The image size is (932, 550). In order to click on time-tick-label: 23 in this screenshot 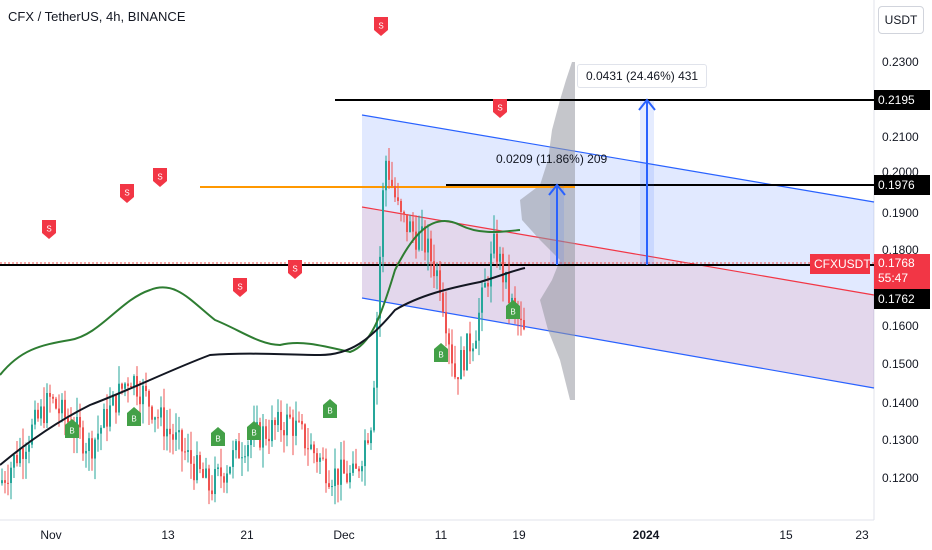, I will do `click(862, 535)`.